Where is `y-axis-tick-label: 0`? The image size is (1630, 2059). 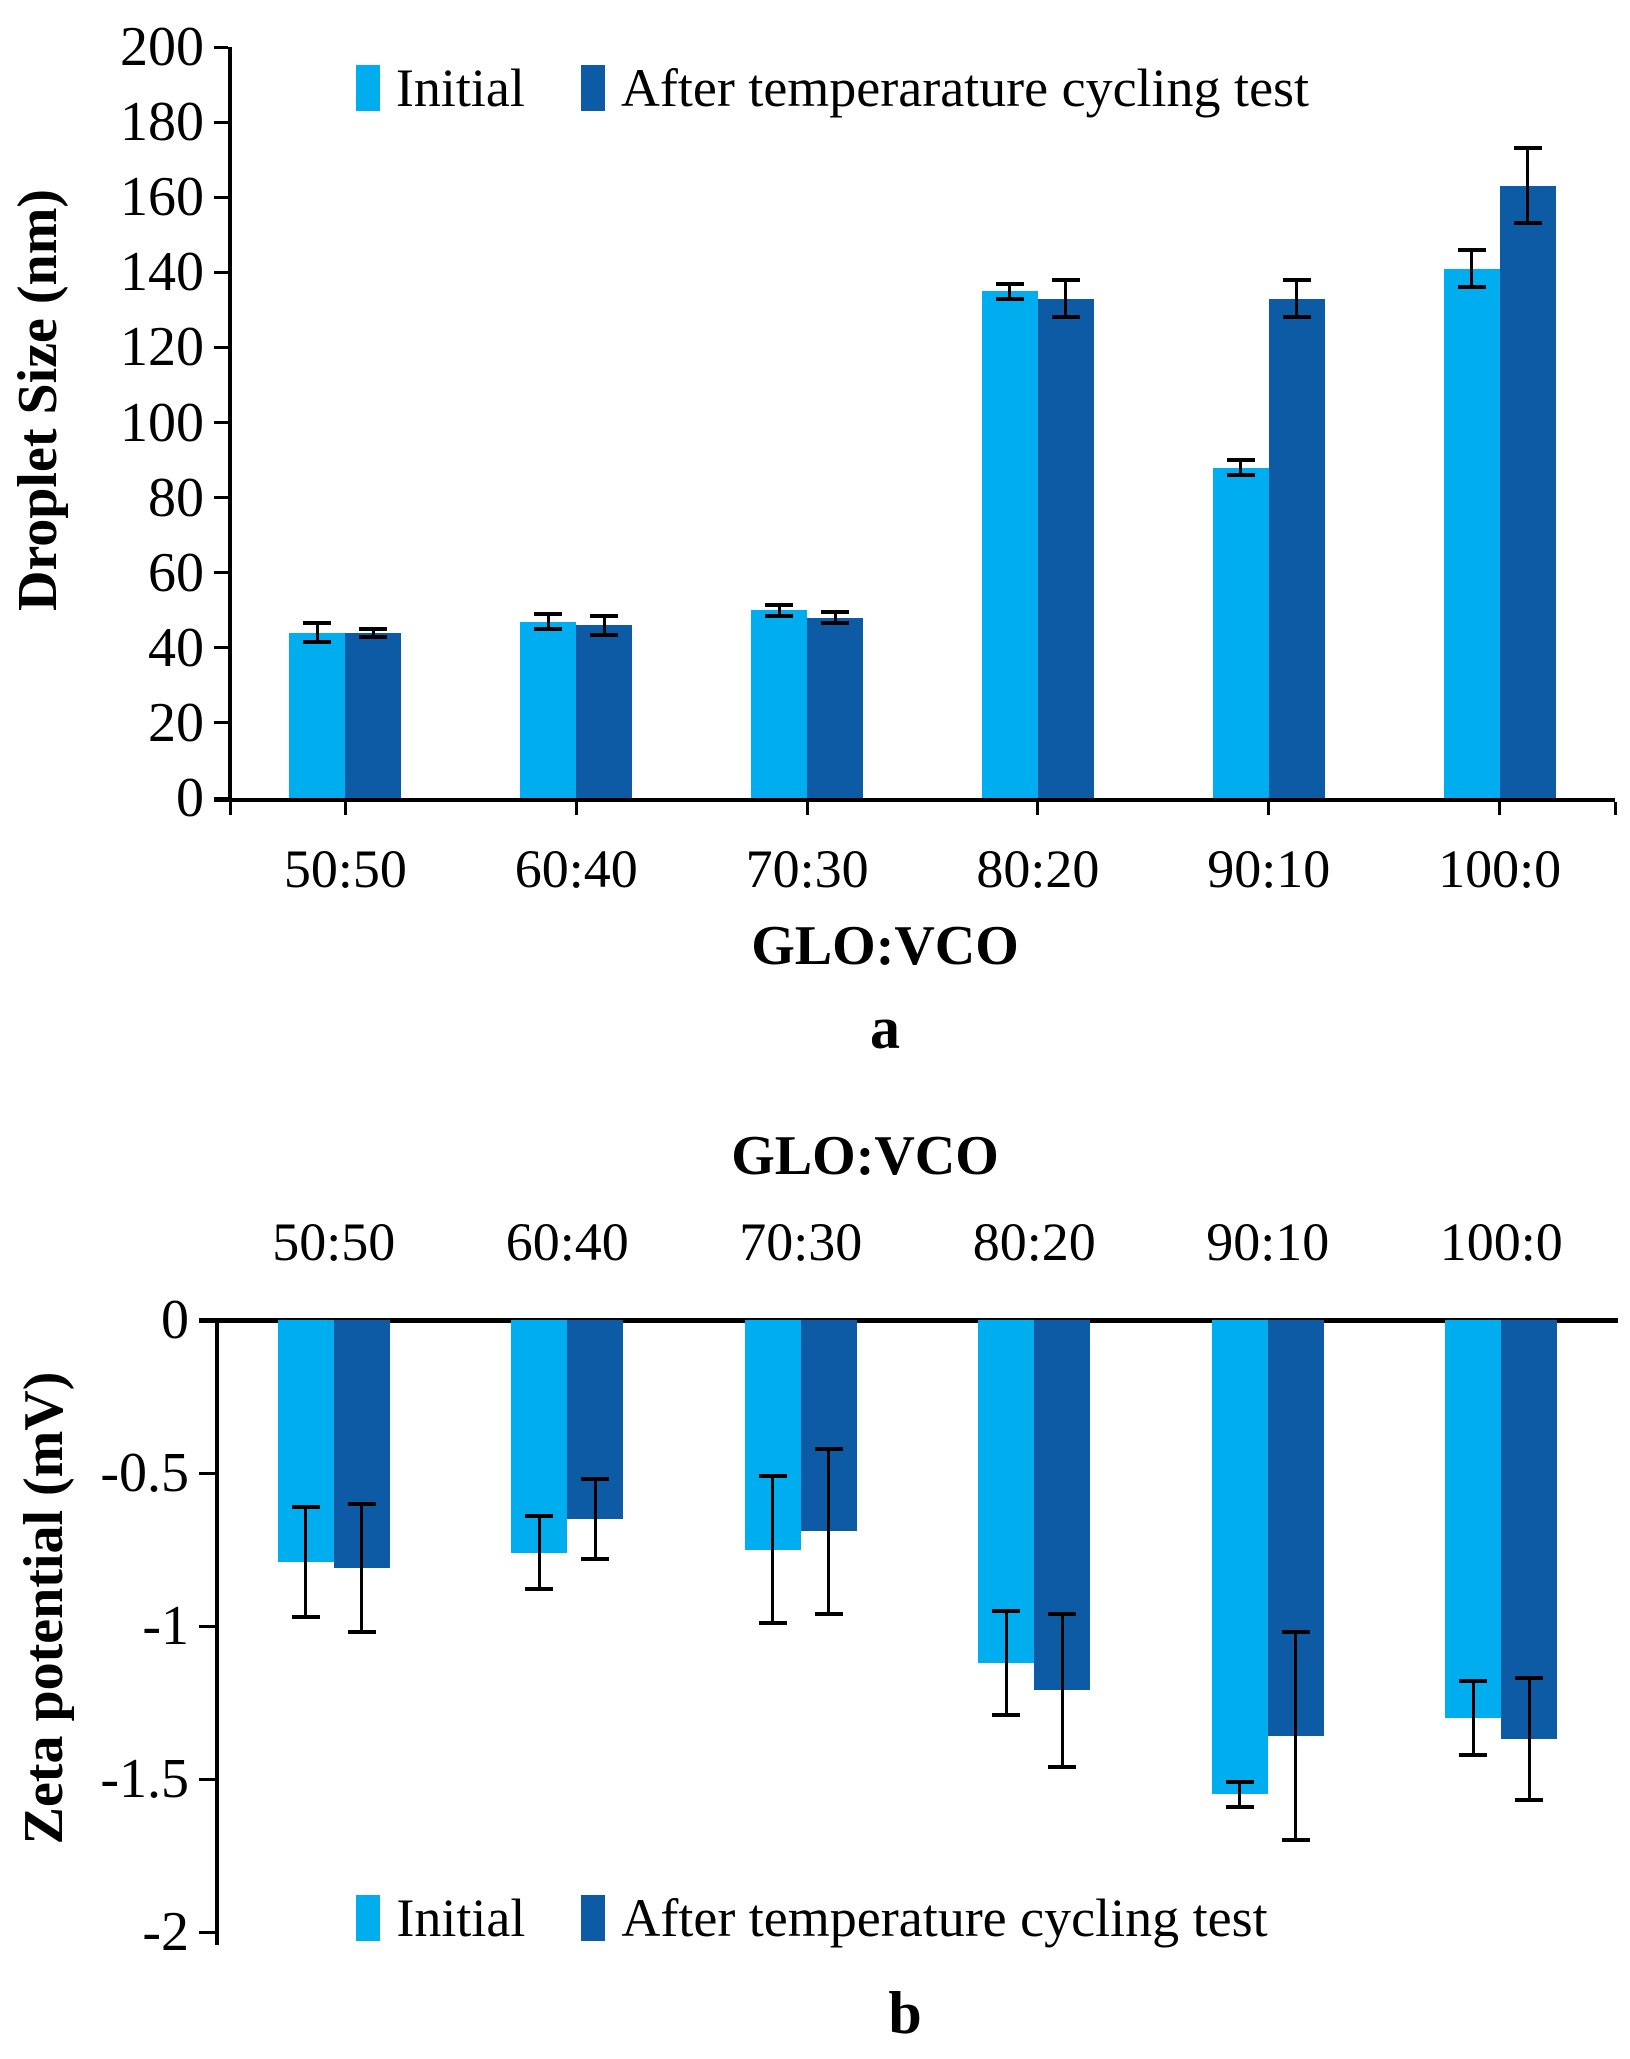 y-axis-tick-label: 0 is located at coordinates (175, 1320).